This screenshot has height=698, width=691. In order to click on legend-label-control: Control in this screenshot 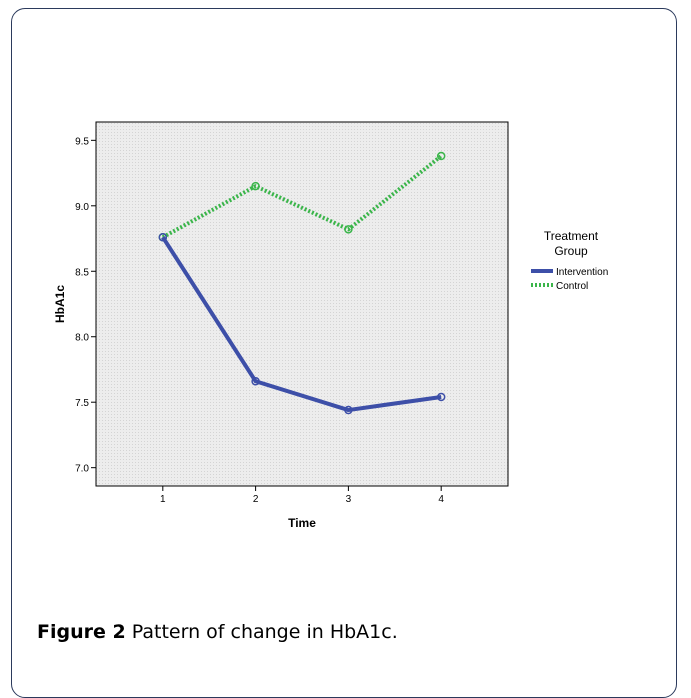, I will do `click(572, 286)`.